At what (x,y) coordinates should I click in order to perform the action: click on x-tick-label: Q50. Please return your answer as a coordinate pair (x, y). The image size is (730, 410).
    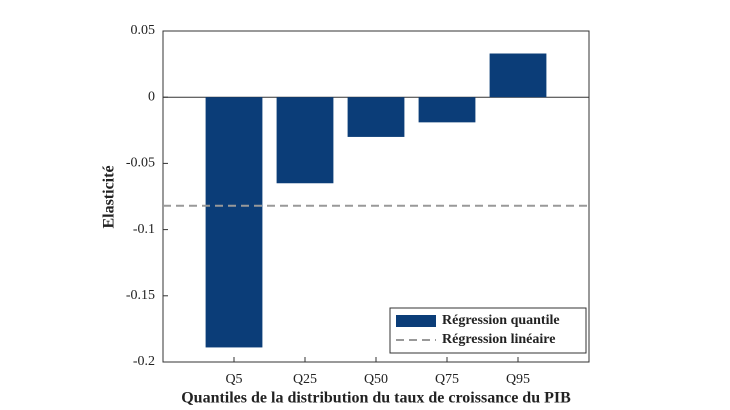
    Looking at the image, I should click on (376, 379).